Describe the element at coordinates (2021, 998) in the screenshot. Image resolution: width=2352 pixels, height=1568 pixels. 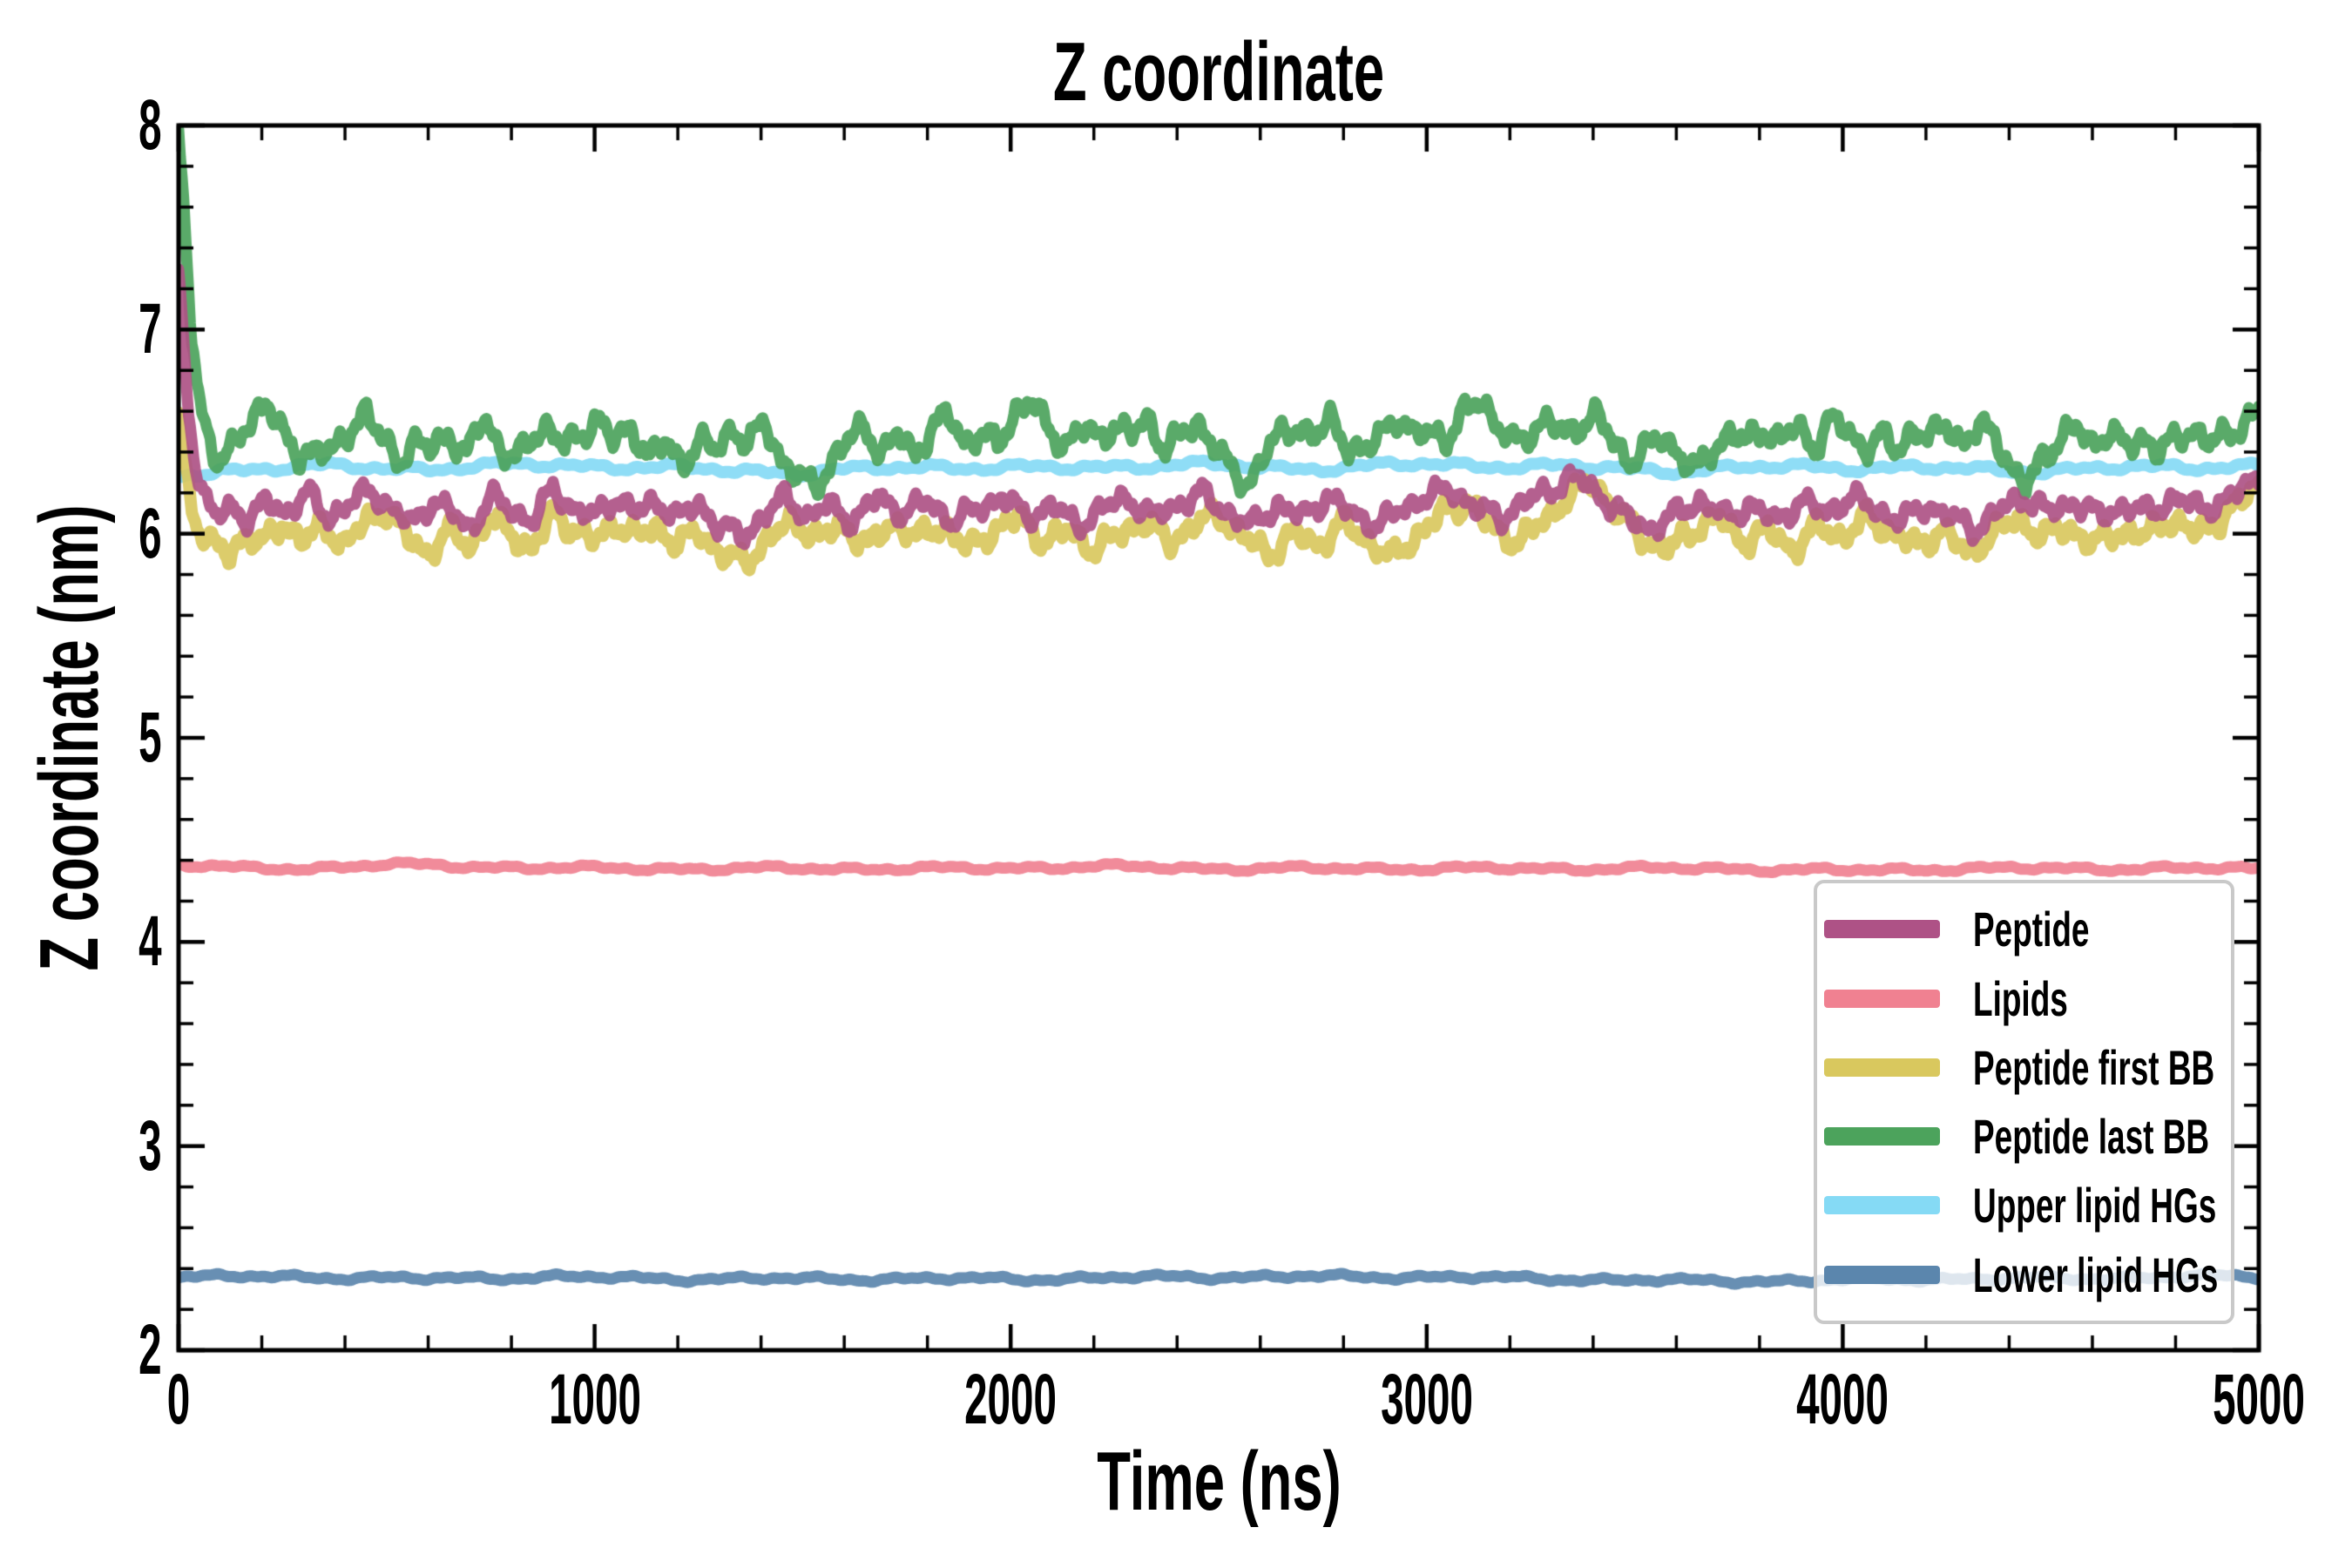
I see `legend-label-text: Lipids` at that location.